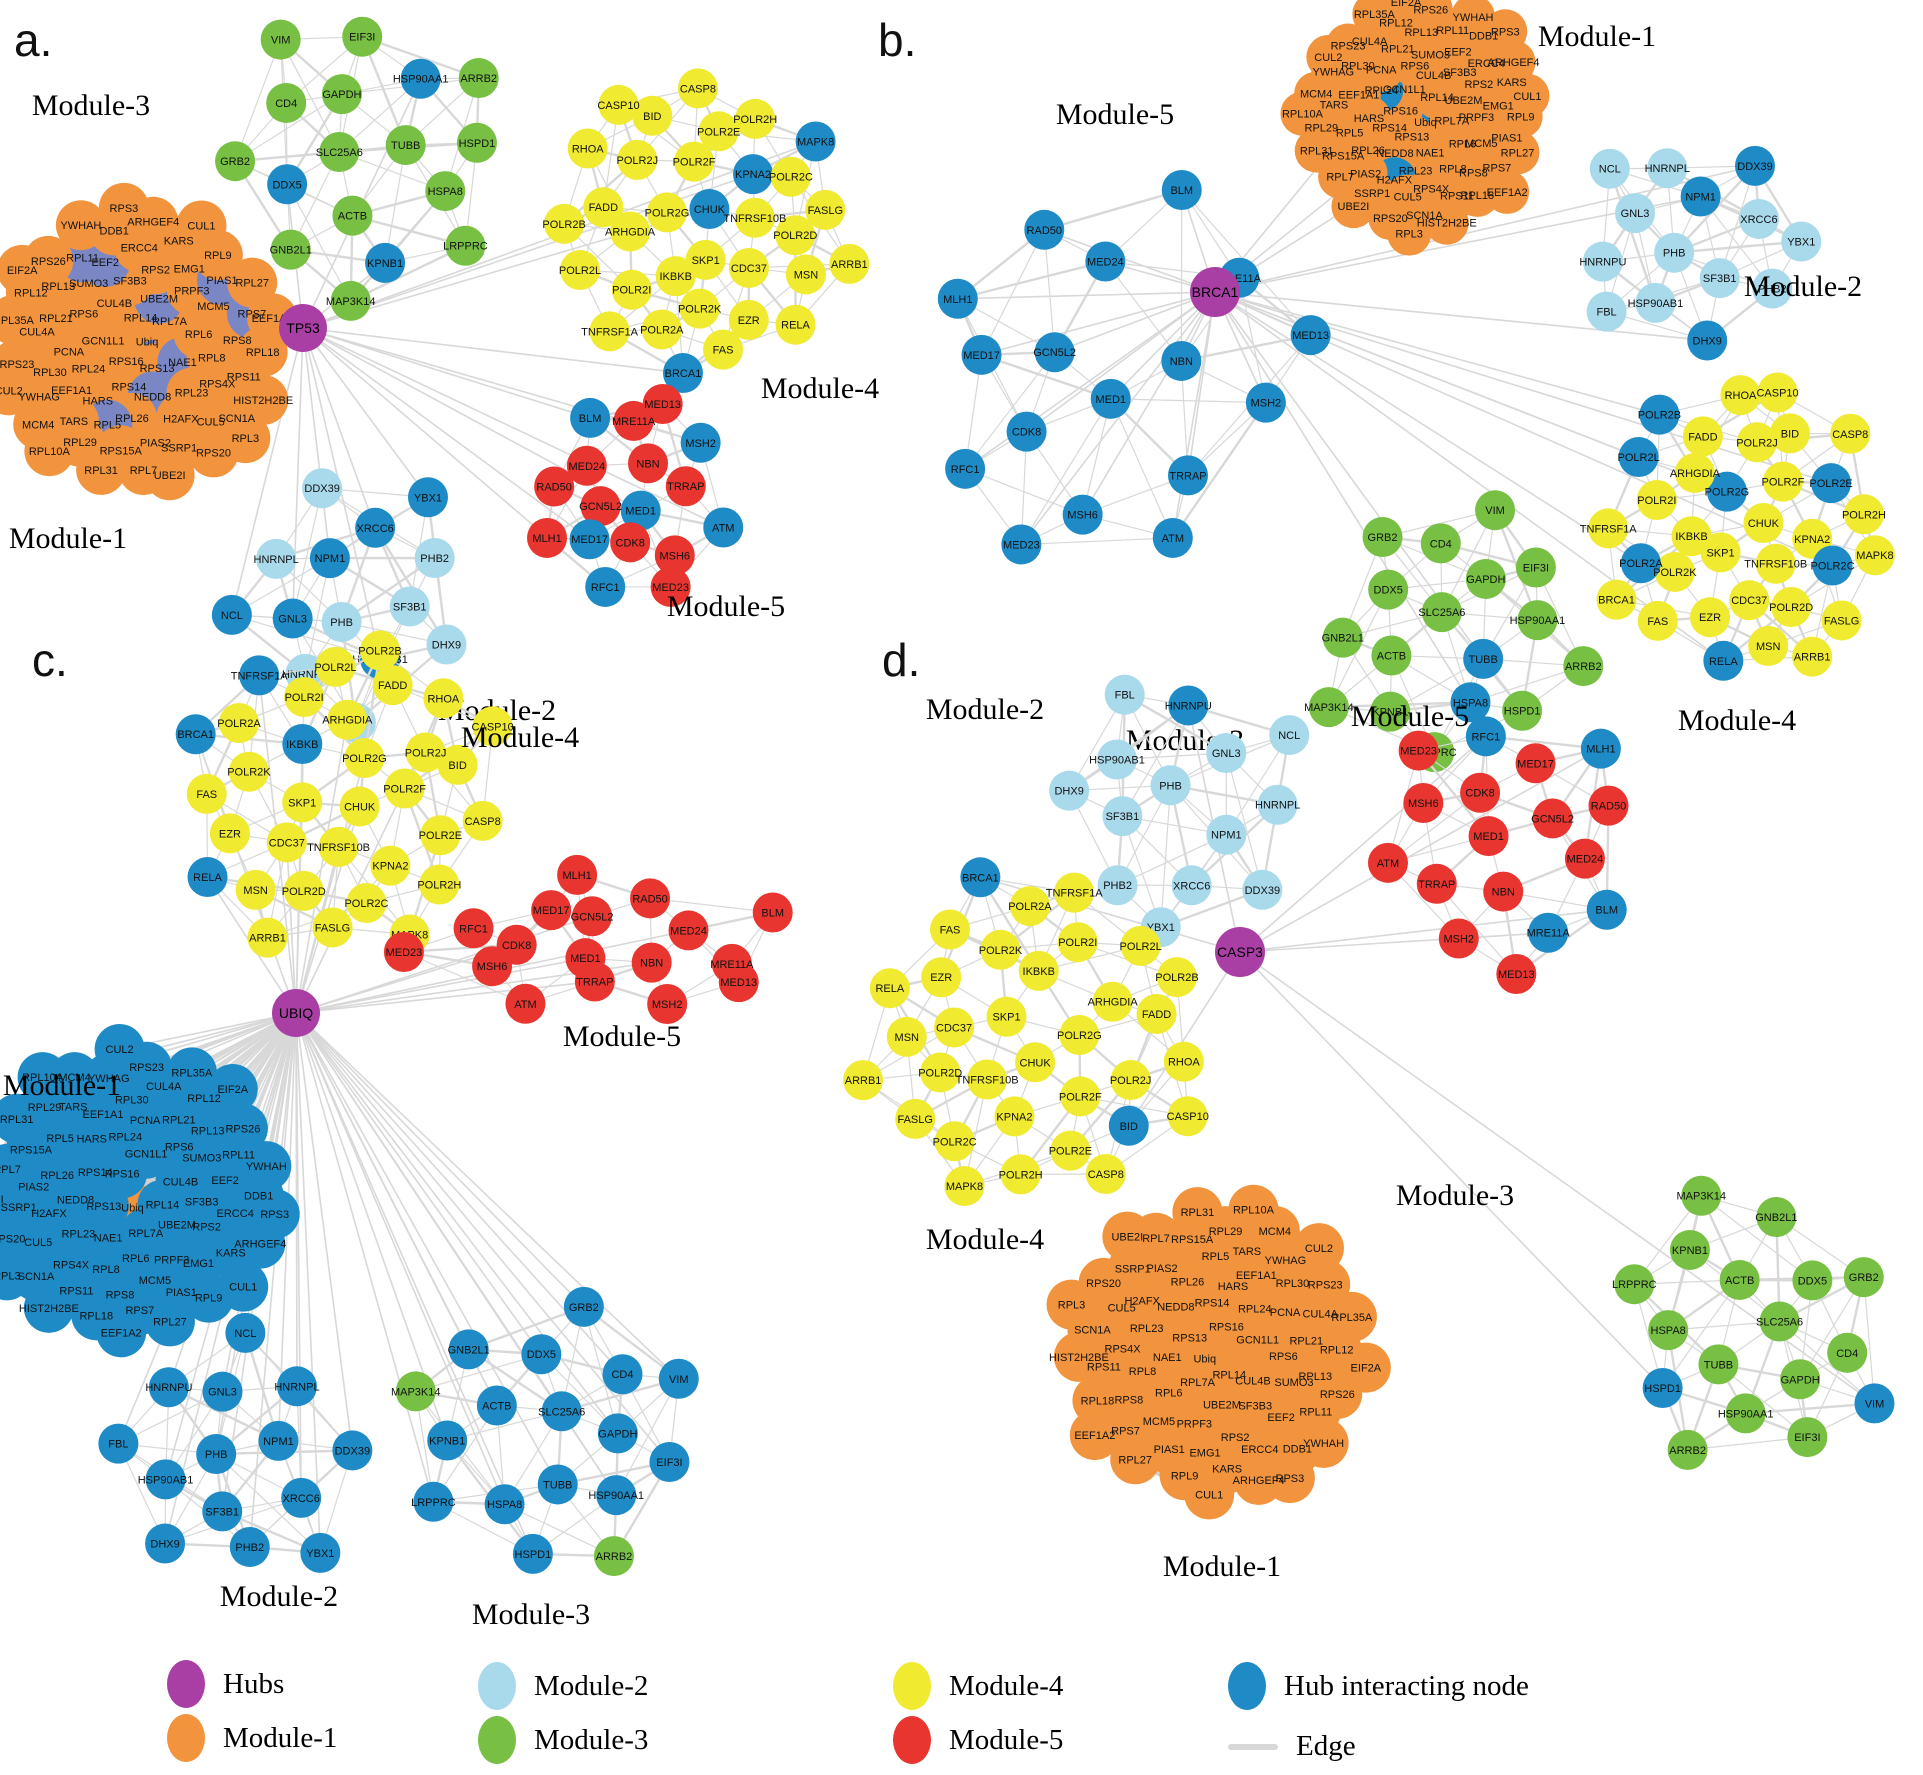 The image size is (1923, 1775). What do you see at coordinates (136, 1259) in the screenshot?
I see `node-label-RPL6: RPL6` at bounding box center [136, 1259].